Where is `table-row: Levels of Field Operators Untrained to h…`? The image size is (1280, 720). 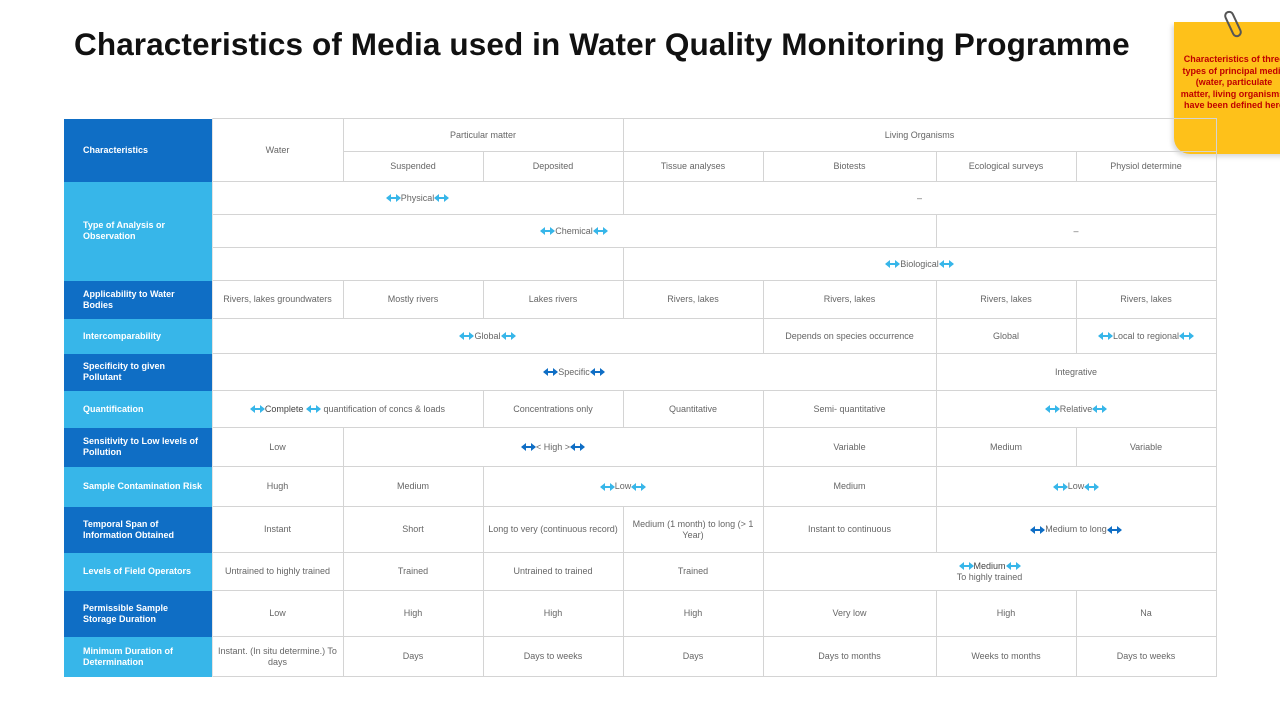 table-row: Levels of Field Operators Untrained to h… is located at coordinates (640, 571).